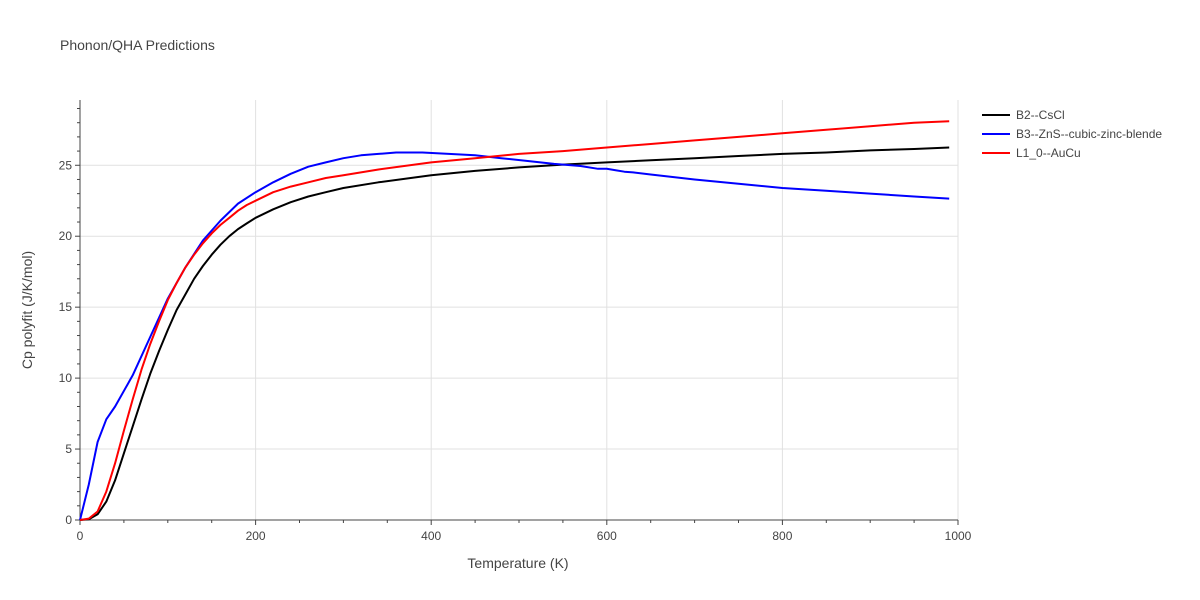 The image size is (1200, 600). I want to click on y-tick-label: 0, so click(68, 520).